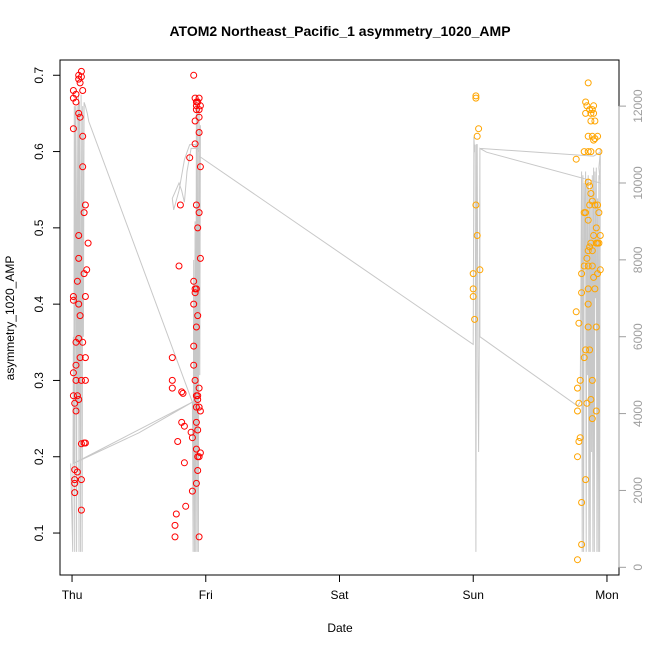 This screenshot has width=650, height=650. I want to click on y2-tick-label: 4000, so click(638, 413).